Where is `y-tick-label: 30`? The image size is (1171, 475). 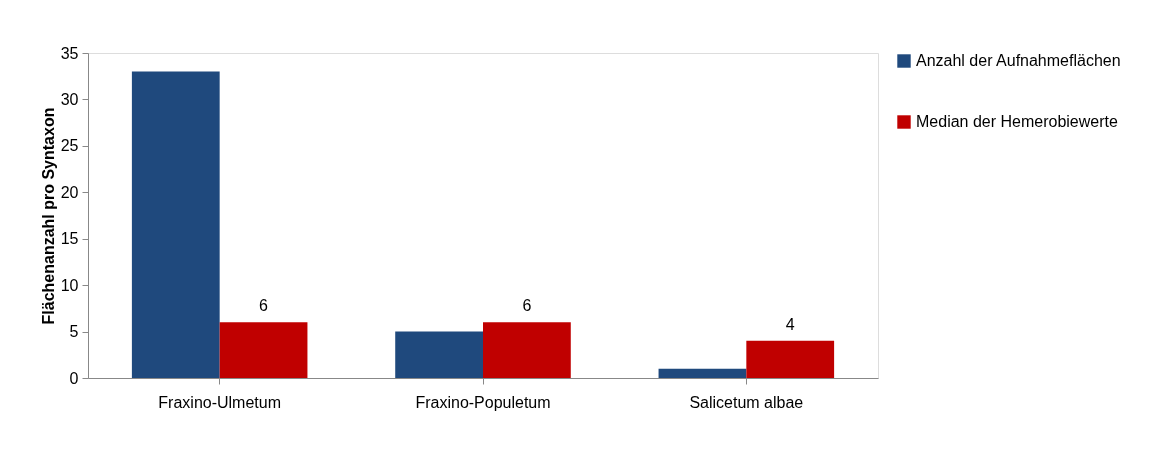
y-tick-label: 30 is located at coordinates (69, 99).